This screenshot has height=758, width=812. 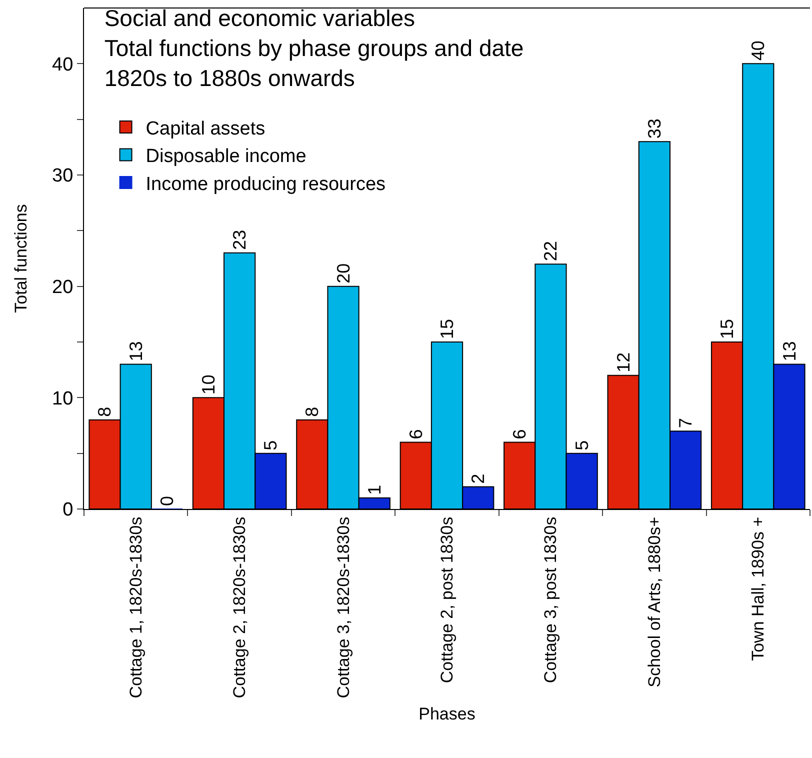 What do you see at coordinates (240, 240) in the screenshot?
I see `data-label: 23` at bounding box center [240, 240].